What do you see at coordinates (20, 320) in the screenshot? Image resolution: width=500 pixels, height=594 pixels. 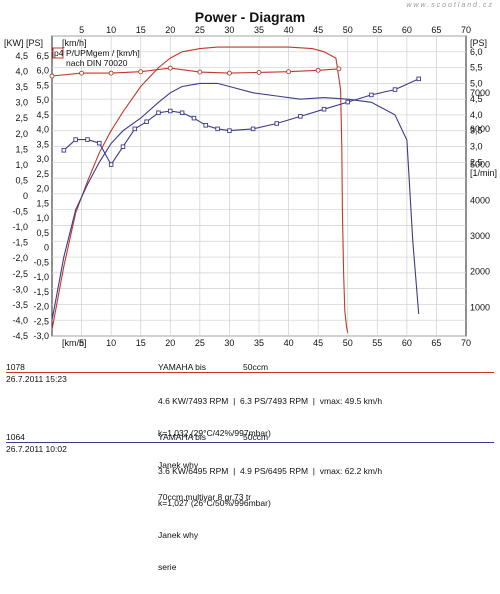 I see `y-tick-kw: -4,0` at bounding box center [20, 320].